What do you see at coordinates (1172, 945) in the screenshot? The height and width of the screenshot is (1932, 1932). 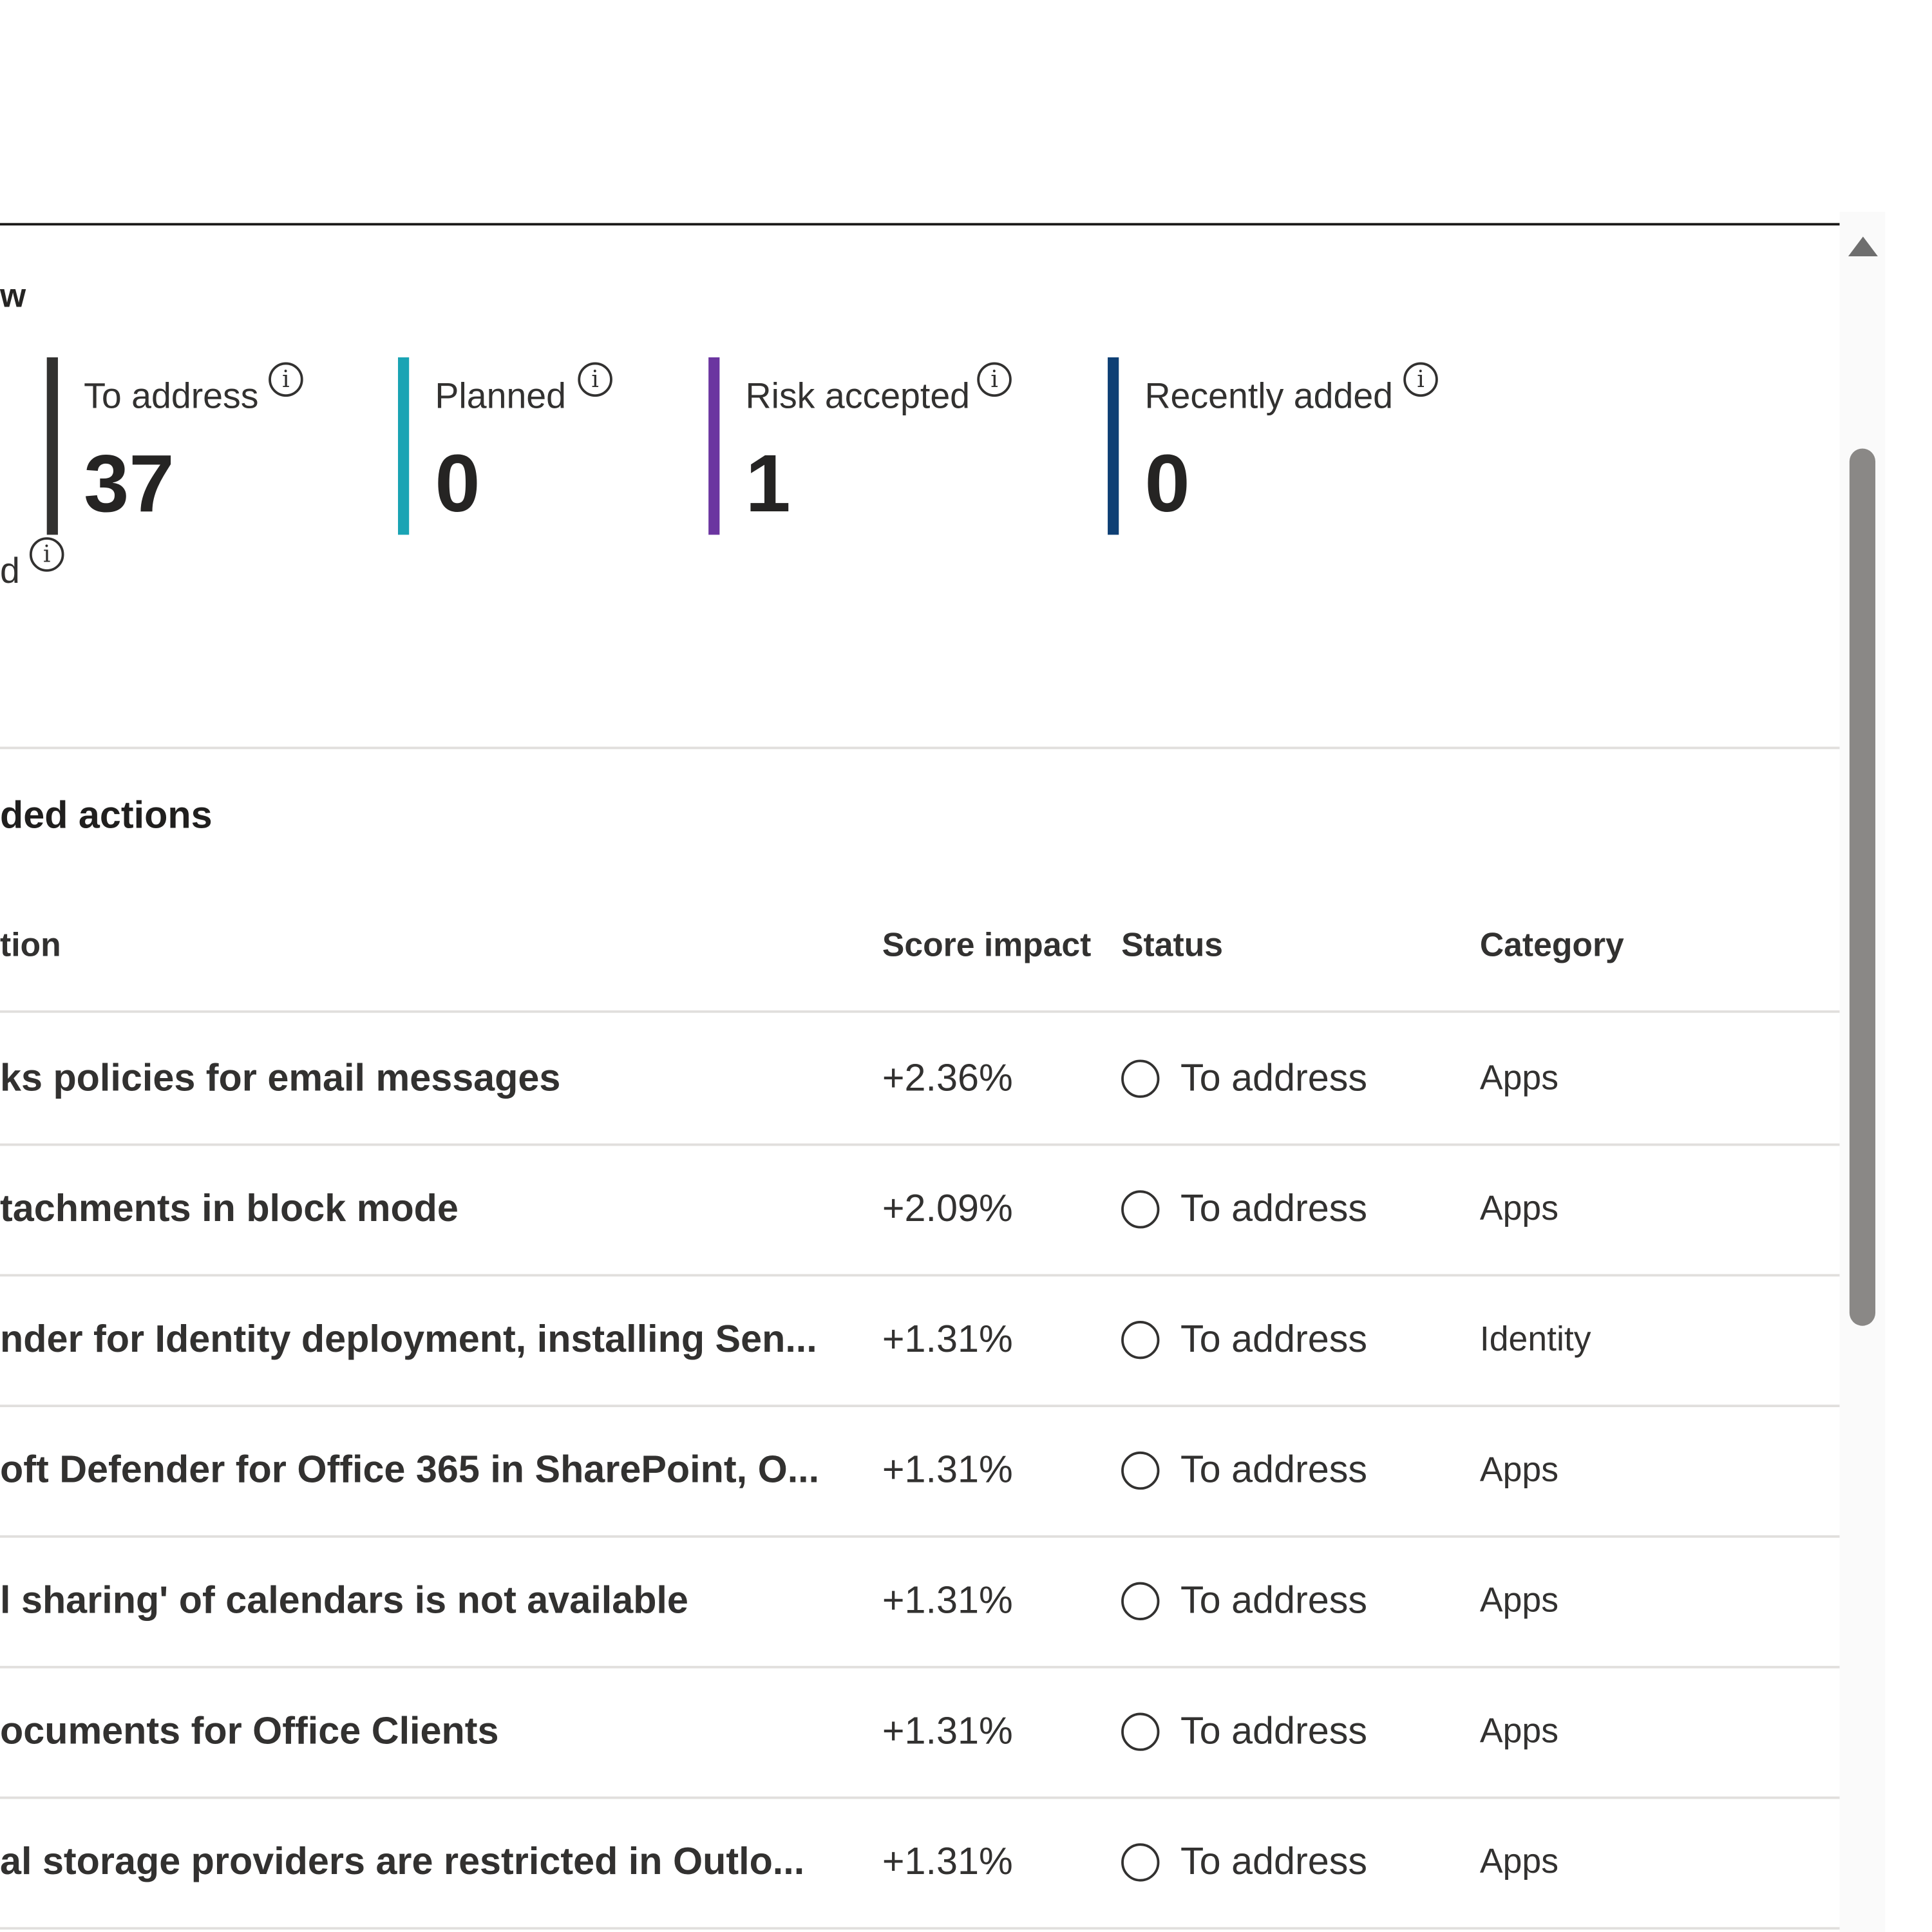 I see `column-header-status: Status` at bounding box center [1172, 945].